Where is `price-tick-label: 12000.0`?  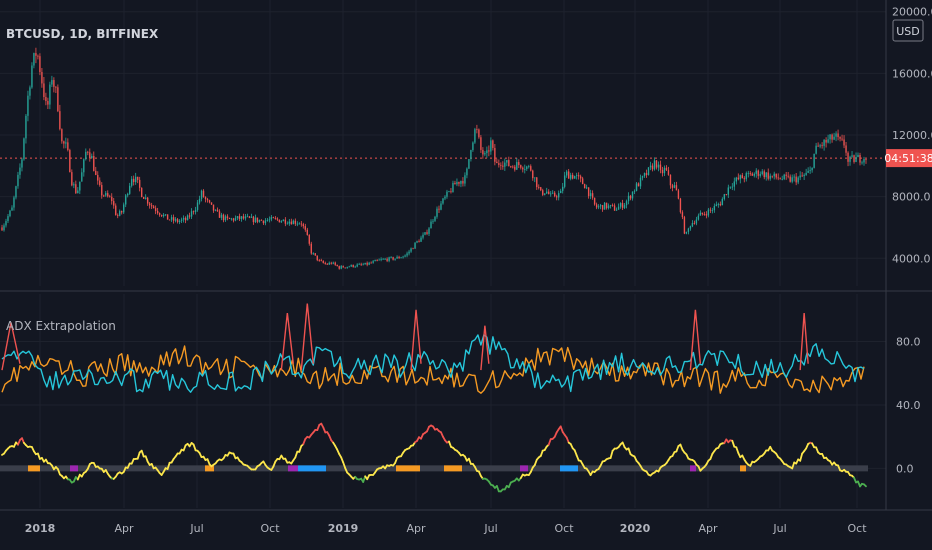
price-tick-label: 12000.0 is located at coordinates (912, 135).